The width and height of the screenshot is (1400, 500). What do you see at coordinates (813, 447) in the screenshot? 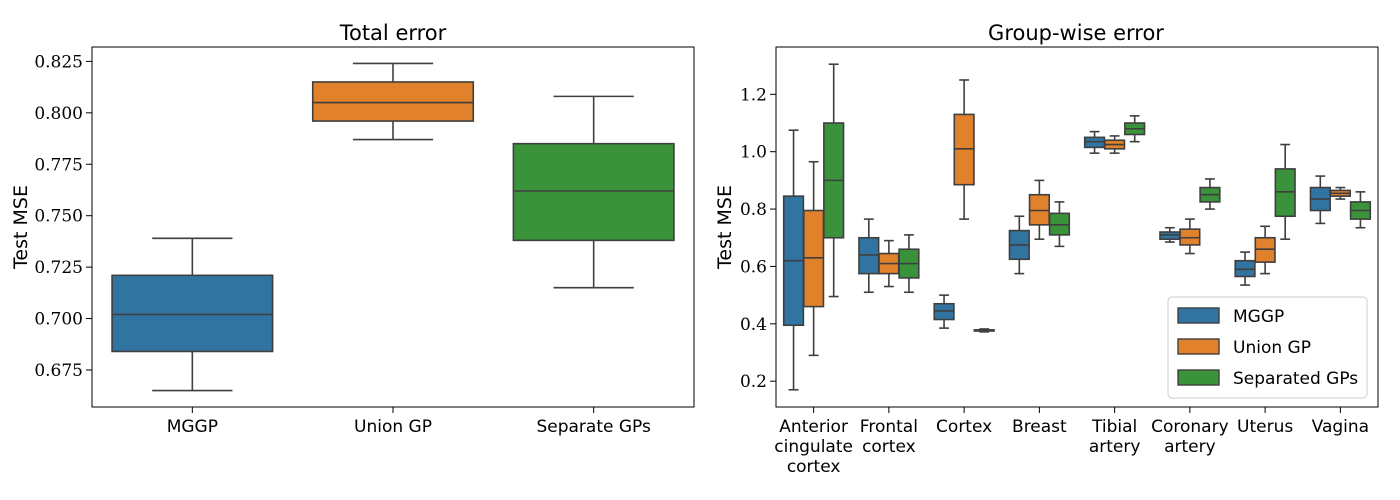
I see `x-tick-label: cingulate` at bounding box center [813, 447].